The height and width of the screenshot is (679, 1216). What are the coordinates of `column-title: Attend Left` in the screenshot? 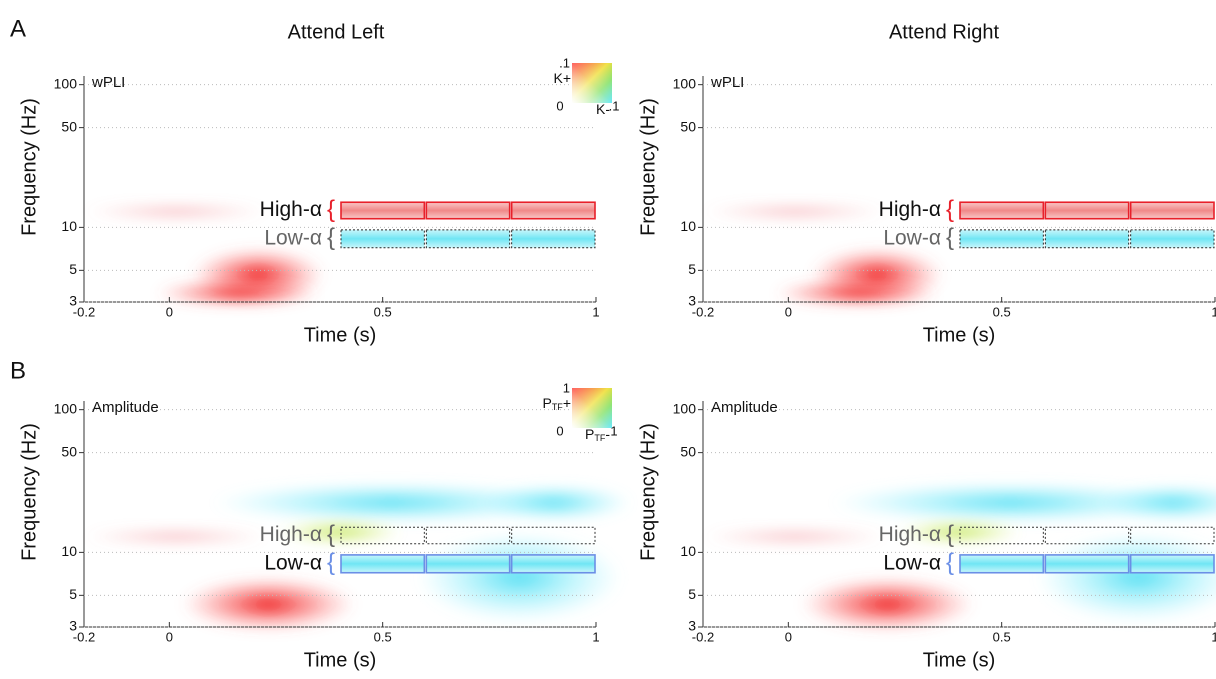 It's located at (336, 32).